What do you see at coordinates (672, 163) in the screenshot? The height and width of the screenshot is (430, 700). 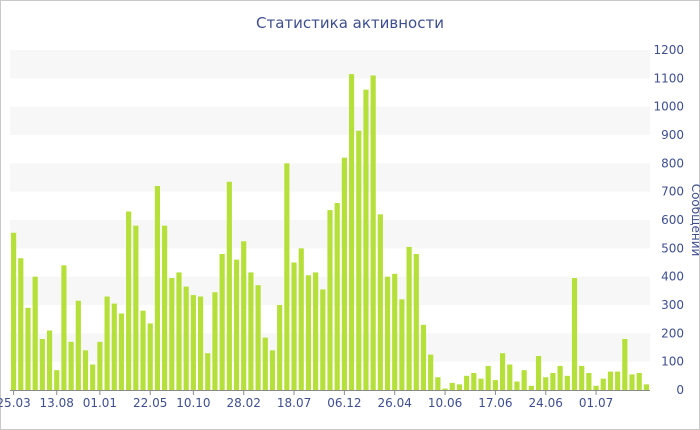 I see `y-tick-label: 800` at bounding box center [672, 163].